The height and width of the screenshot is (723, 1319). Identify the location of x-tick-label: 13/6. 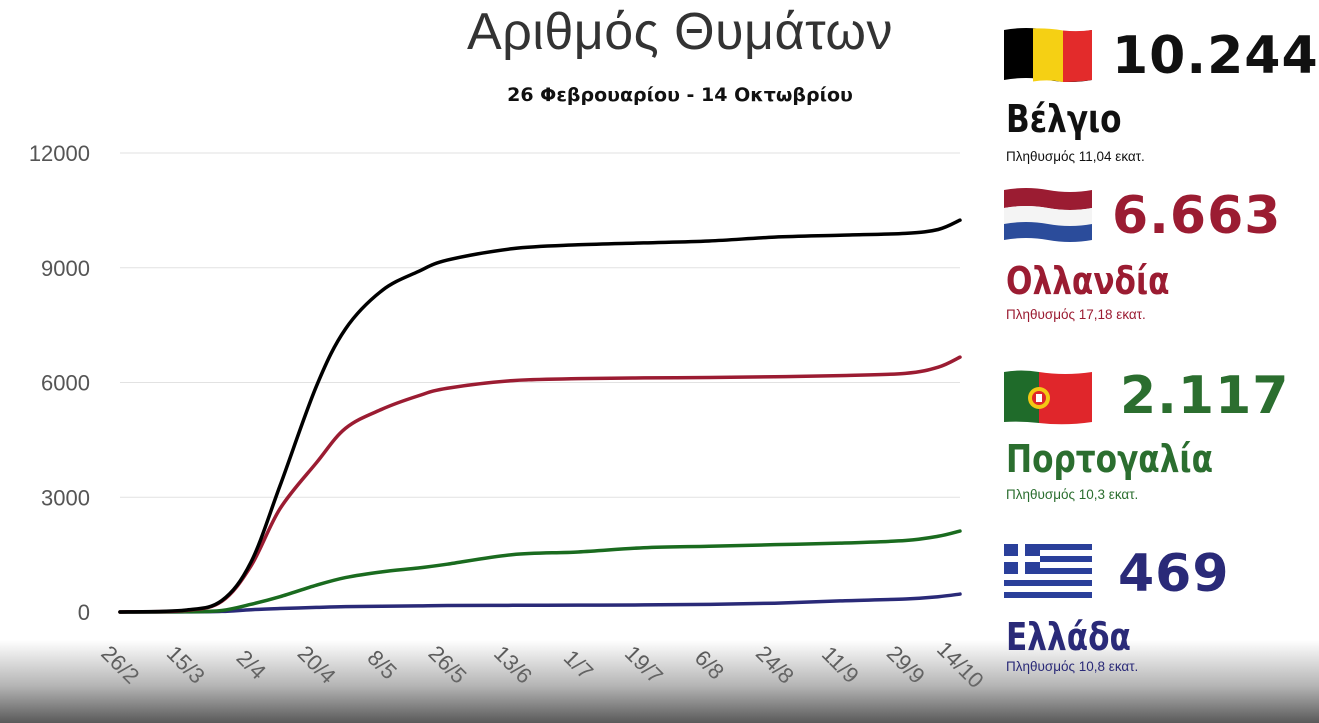
(513, 665).